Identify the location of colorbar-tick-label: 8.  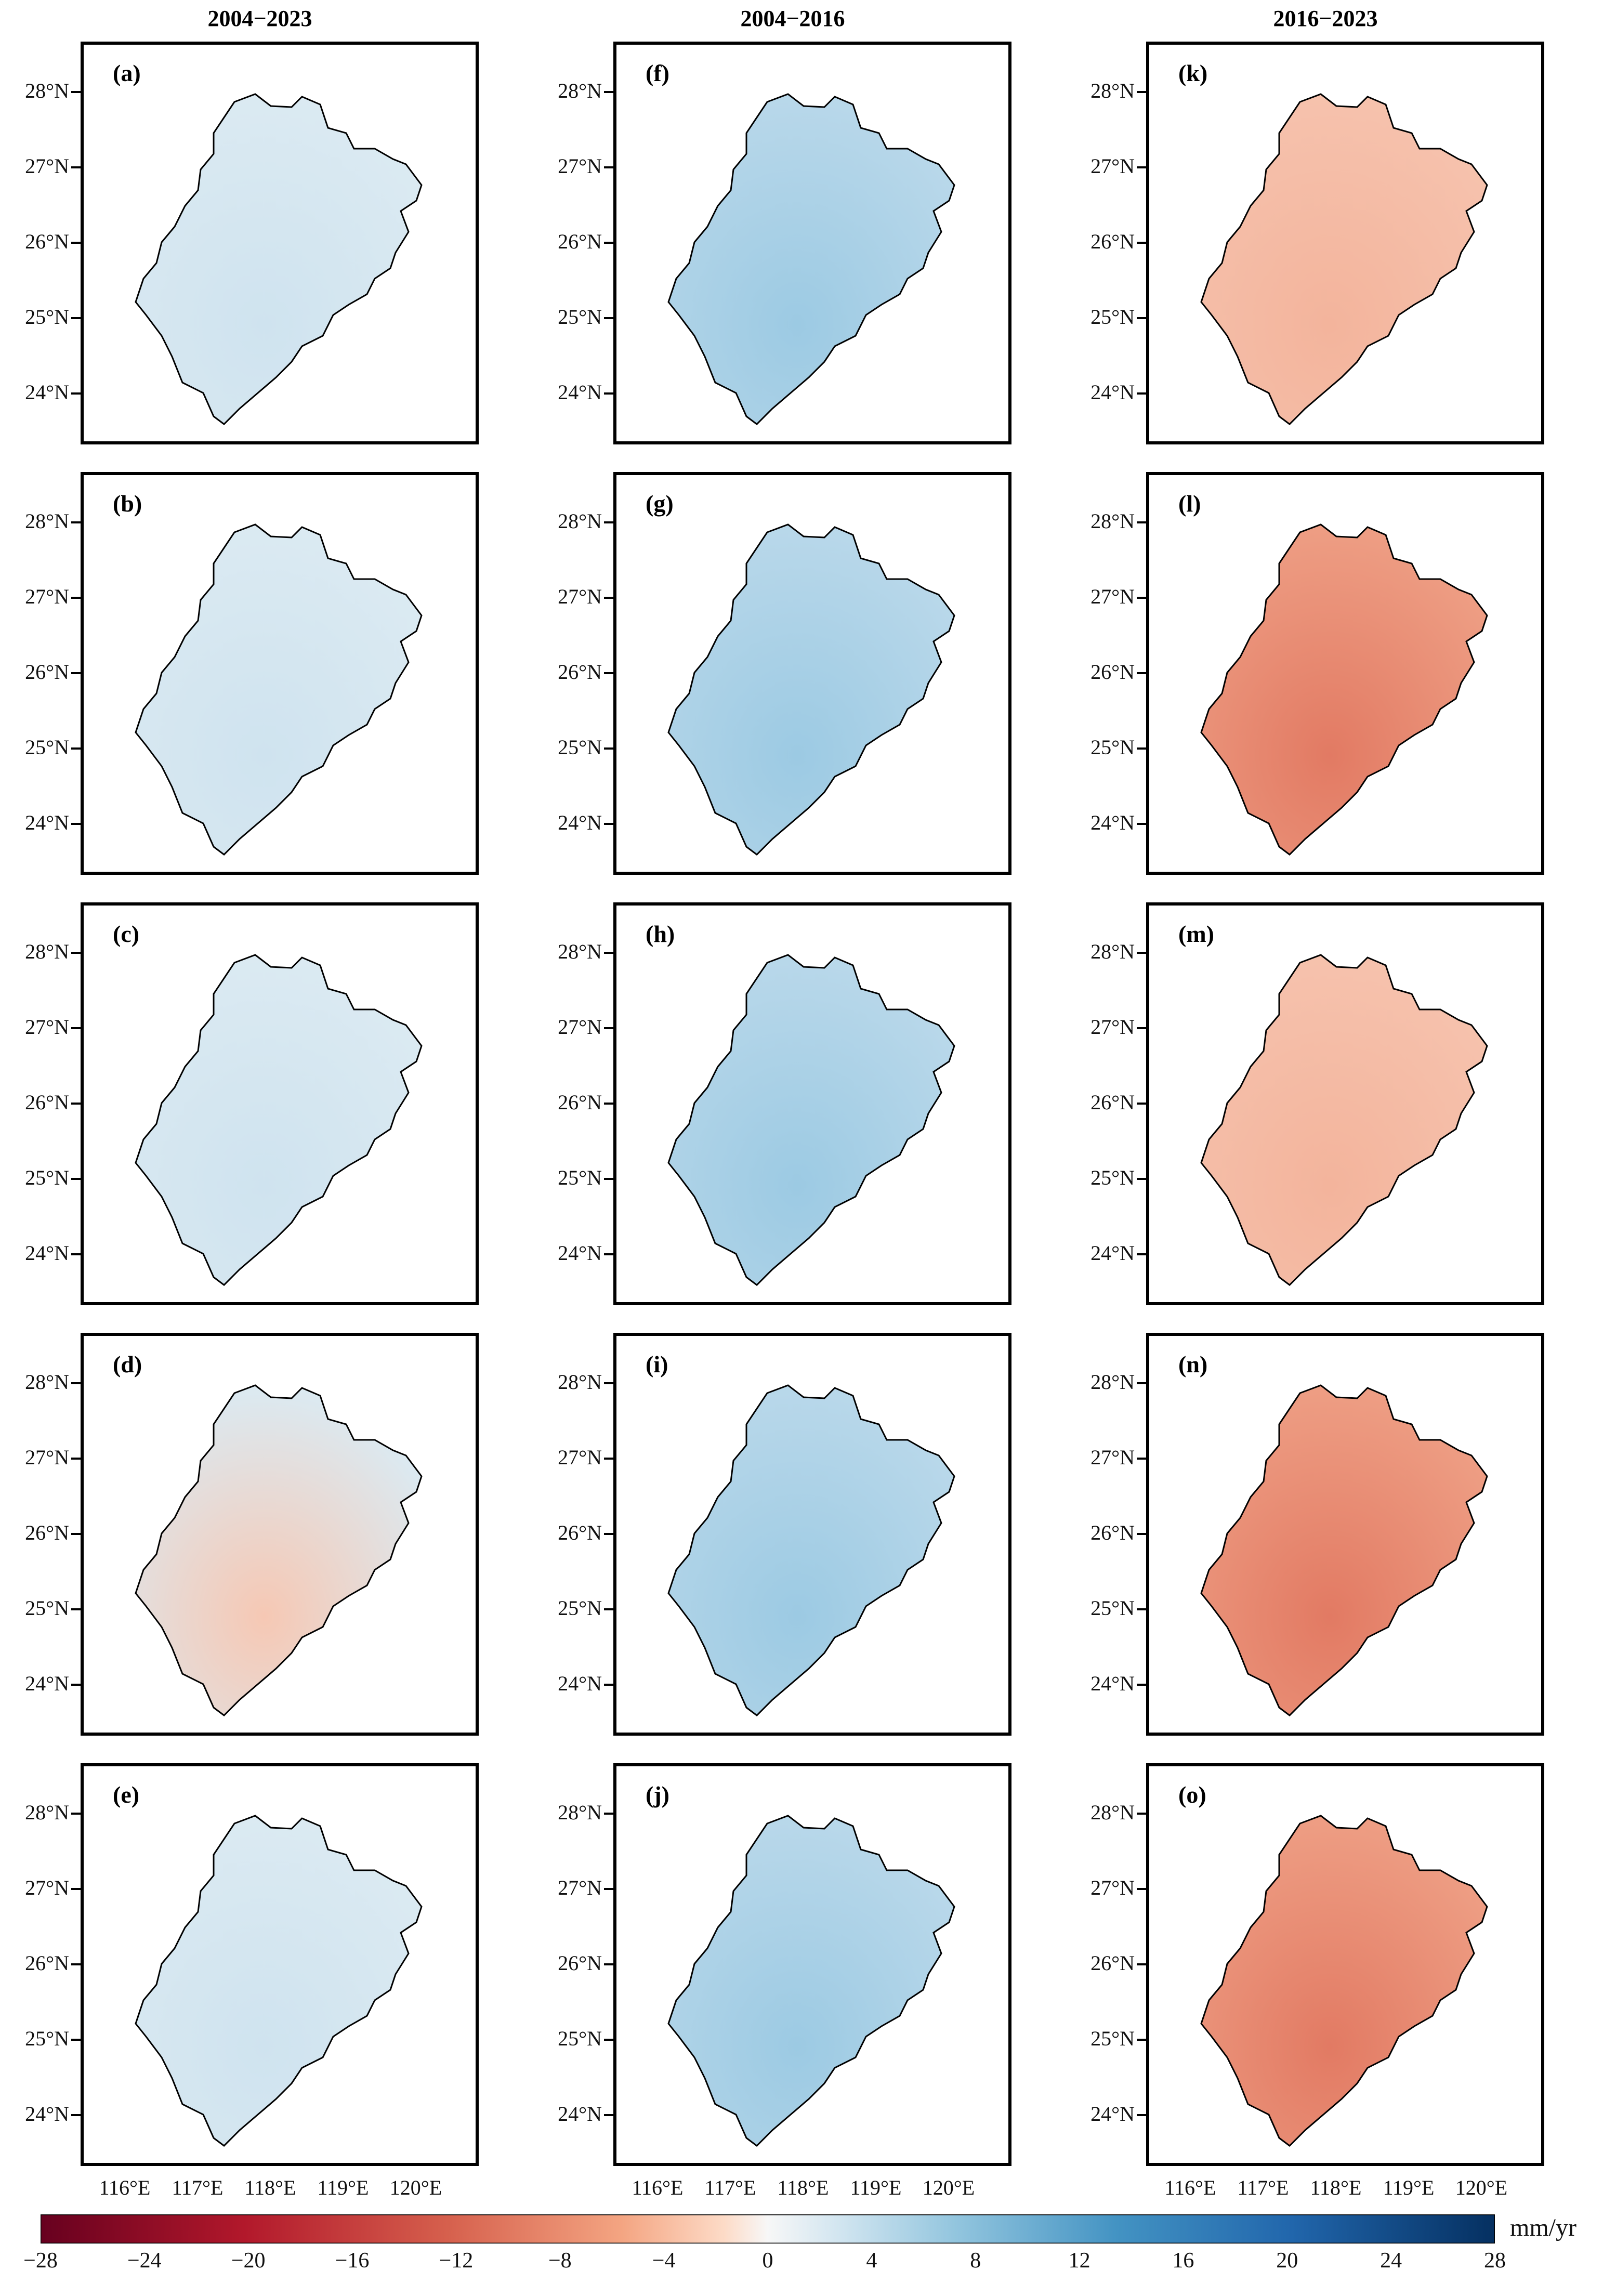
(976, 2261).